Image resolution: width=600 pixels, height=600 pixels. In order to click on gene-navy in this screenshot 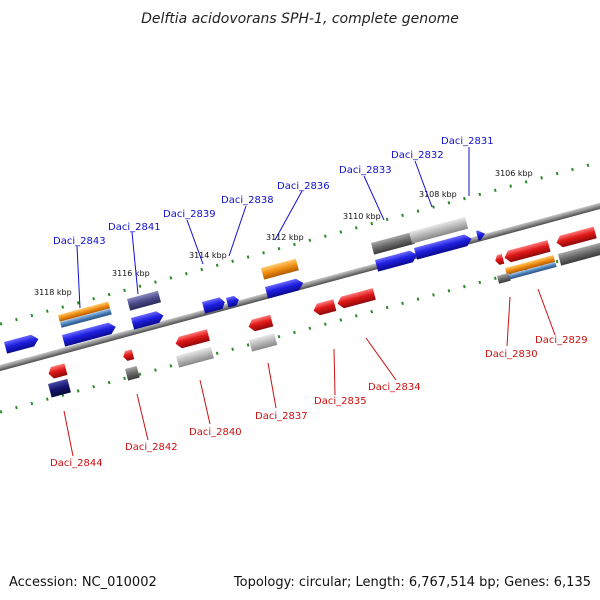, I will do `click(59, 388)`.